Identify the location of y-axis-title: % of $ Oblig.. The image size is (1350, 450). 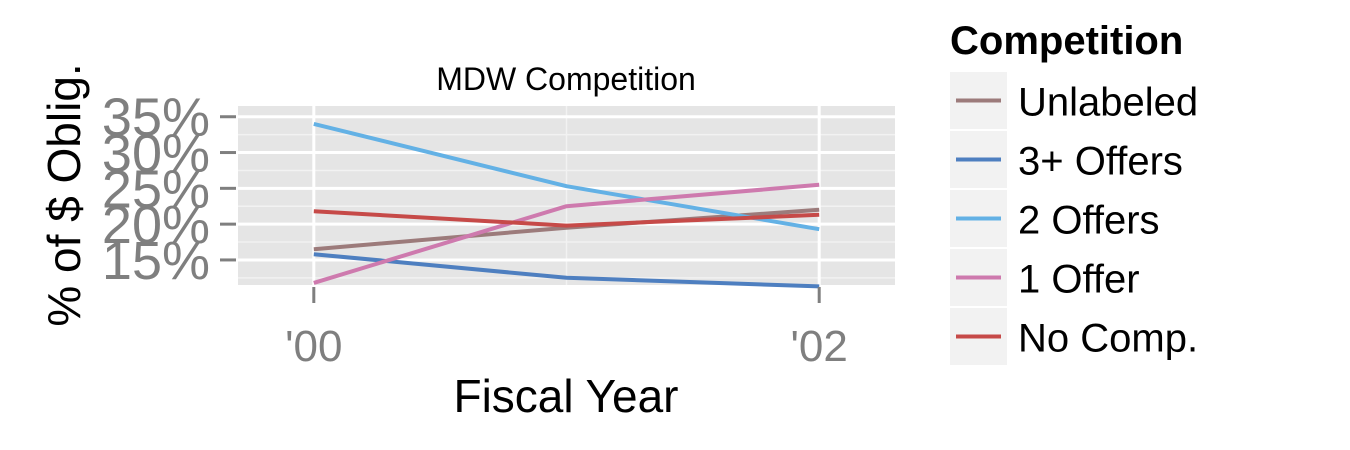
(64, 194).